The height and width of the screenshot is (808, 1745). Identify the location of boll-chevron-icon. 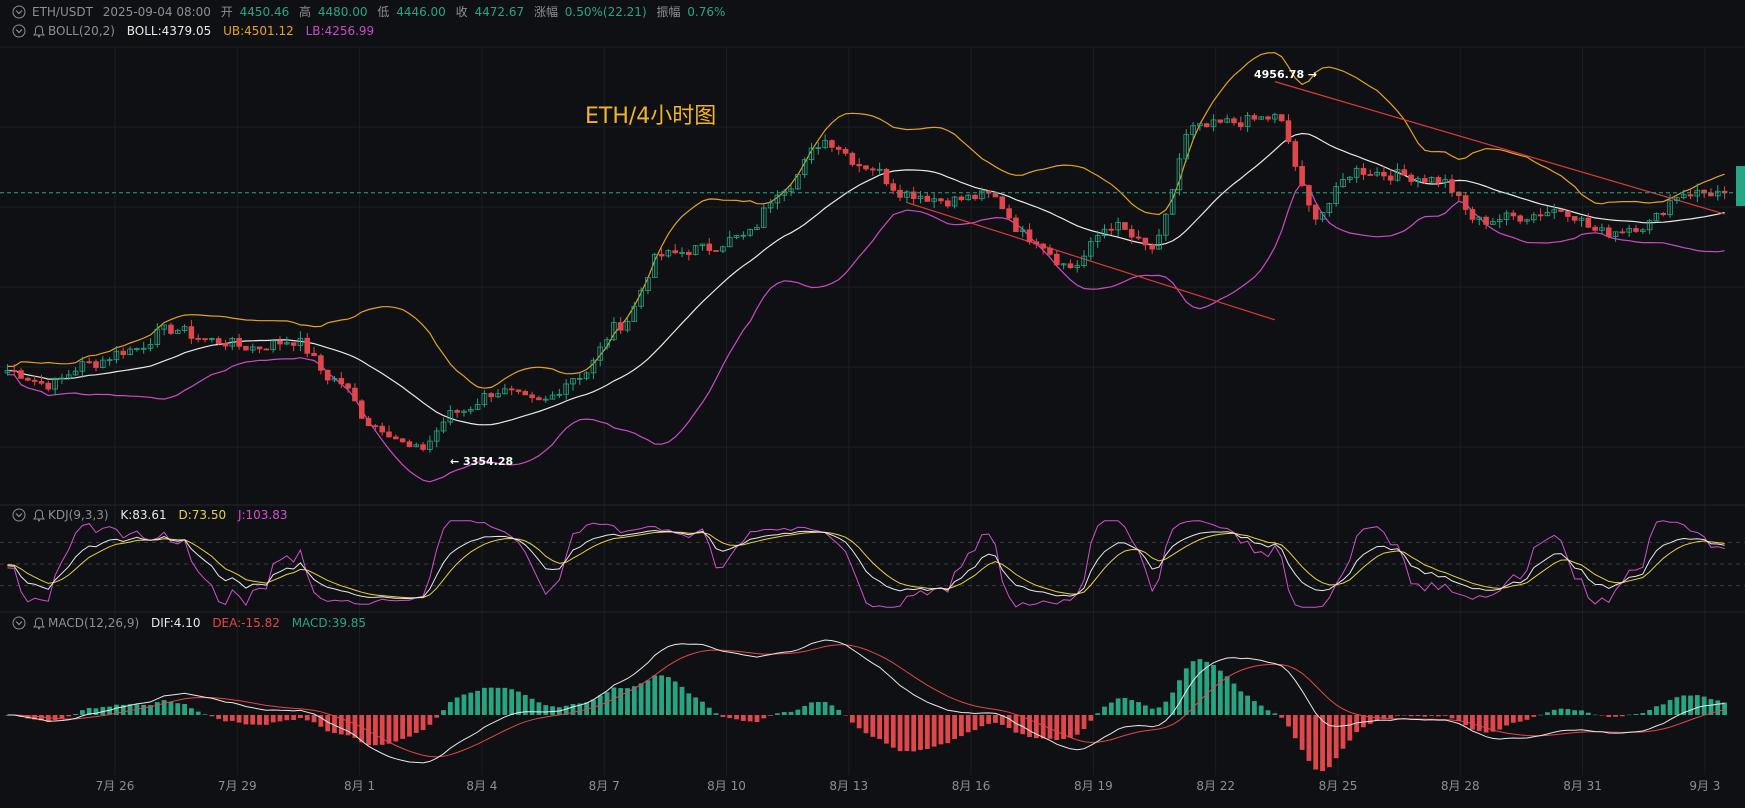
(19, 31).